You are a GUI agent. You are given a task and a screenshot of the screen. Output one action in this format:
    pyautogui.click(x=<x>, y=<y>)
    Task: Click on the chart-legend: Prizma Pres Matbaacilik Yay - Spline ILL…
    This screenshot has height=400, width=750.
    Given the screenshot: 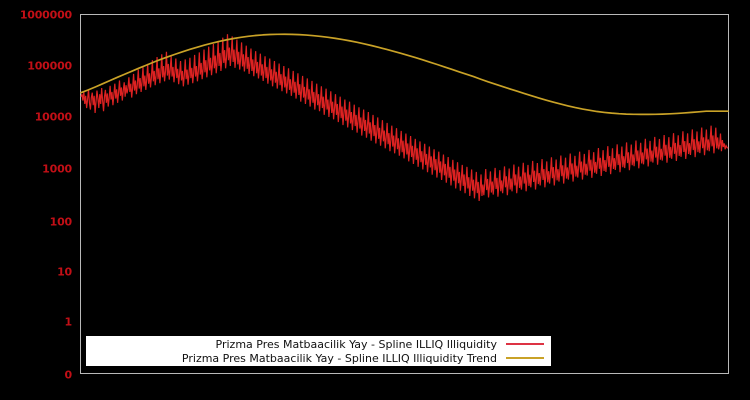 What is the action you would take?
    pyautogui.click(x=318, y=351)
    